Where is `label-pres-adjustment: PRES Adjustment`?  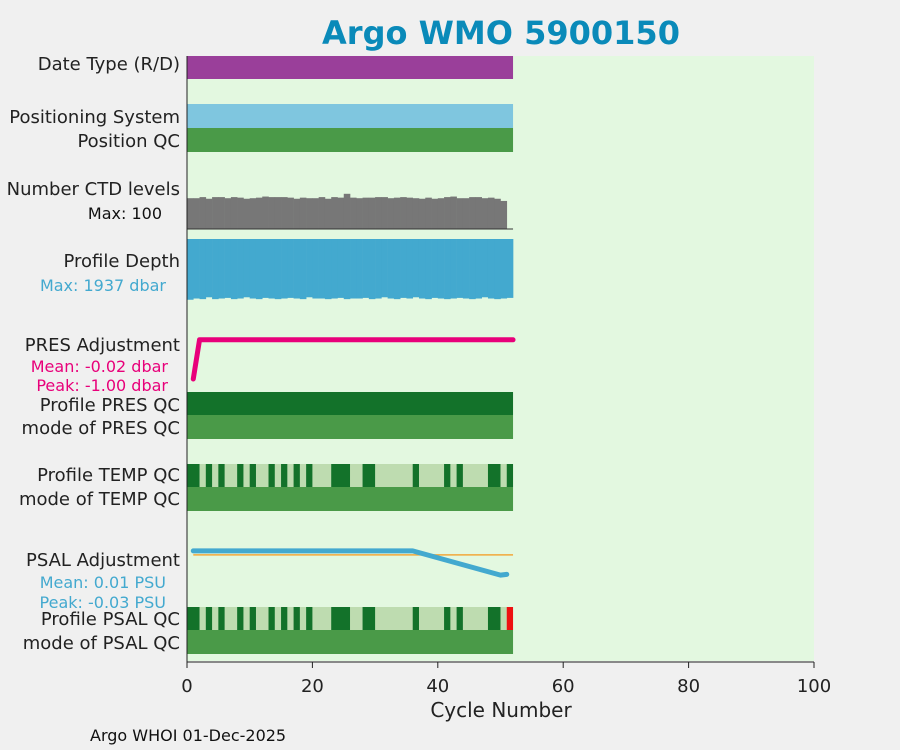 label-pres-adjustment: PRES Adjustment is located at coordinates (102, 345).